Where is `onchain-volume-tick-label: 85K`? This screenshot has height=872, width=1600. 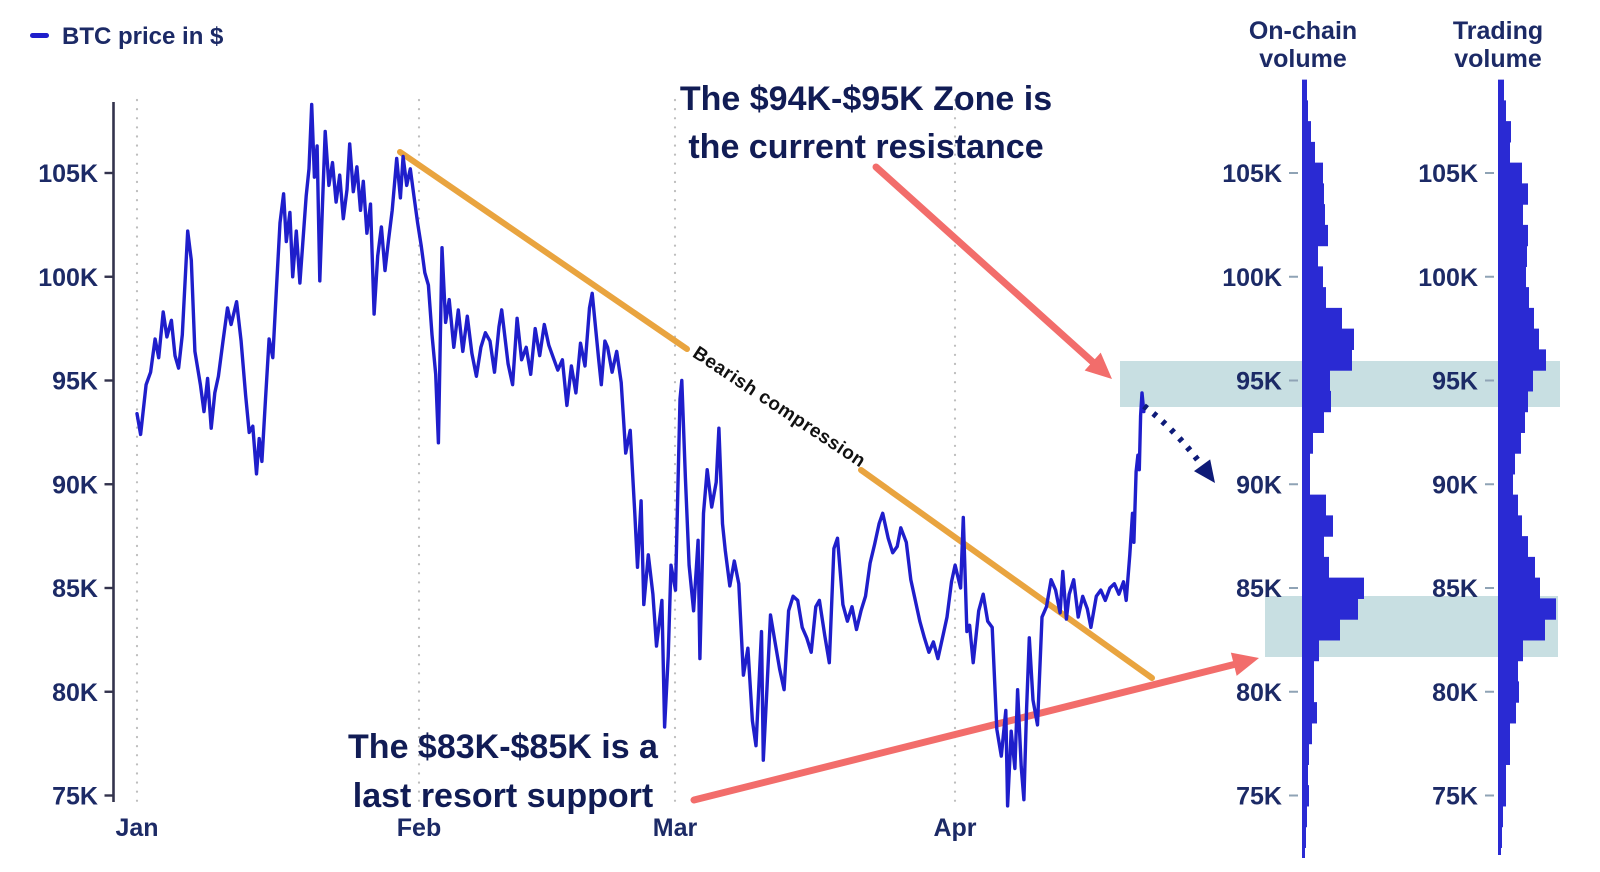
onchain-volume-tick-label: 85K is located at coordinates (1259, 589).